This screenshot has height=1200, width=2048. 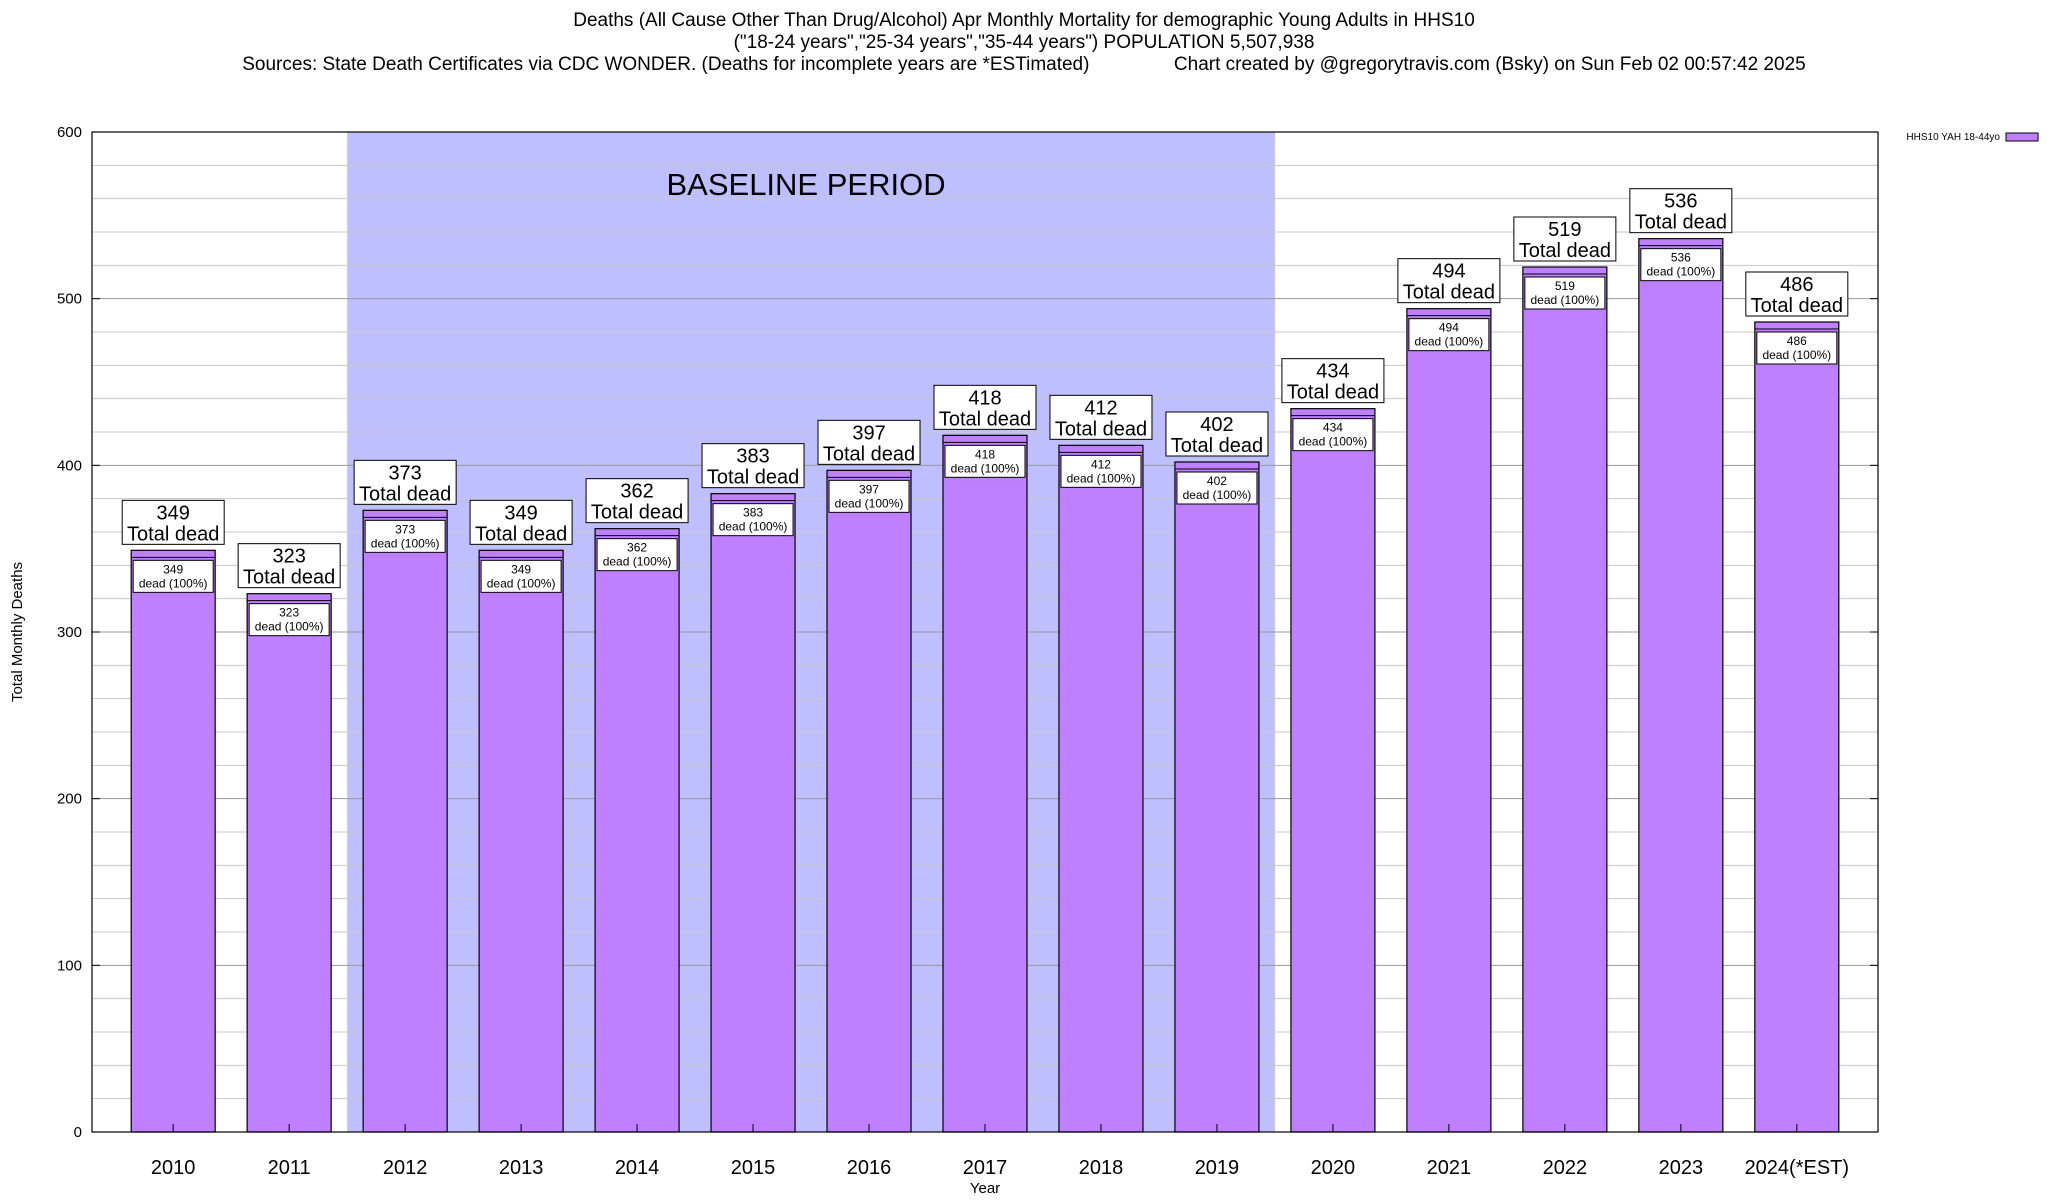 I want to click on inner-label-value: 486, so click(x=1797, y=341).